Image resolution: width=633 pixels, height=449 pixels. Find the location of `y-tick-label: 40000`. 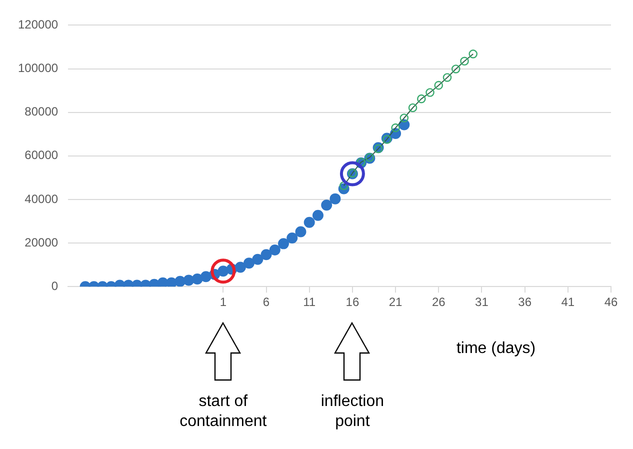

y-tick-label: 40000 is located at coordinates (41, 199).